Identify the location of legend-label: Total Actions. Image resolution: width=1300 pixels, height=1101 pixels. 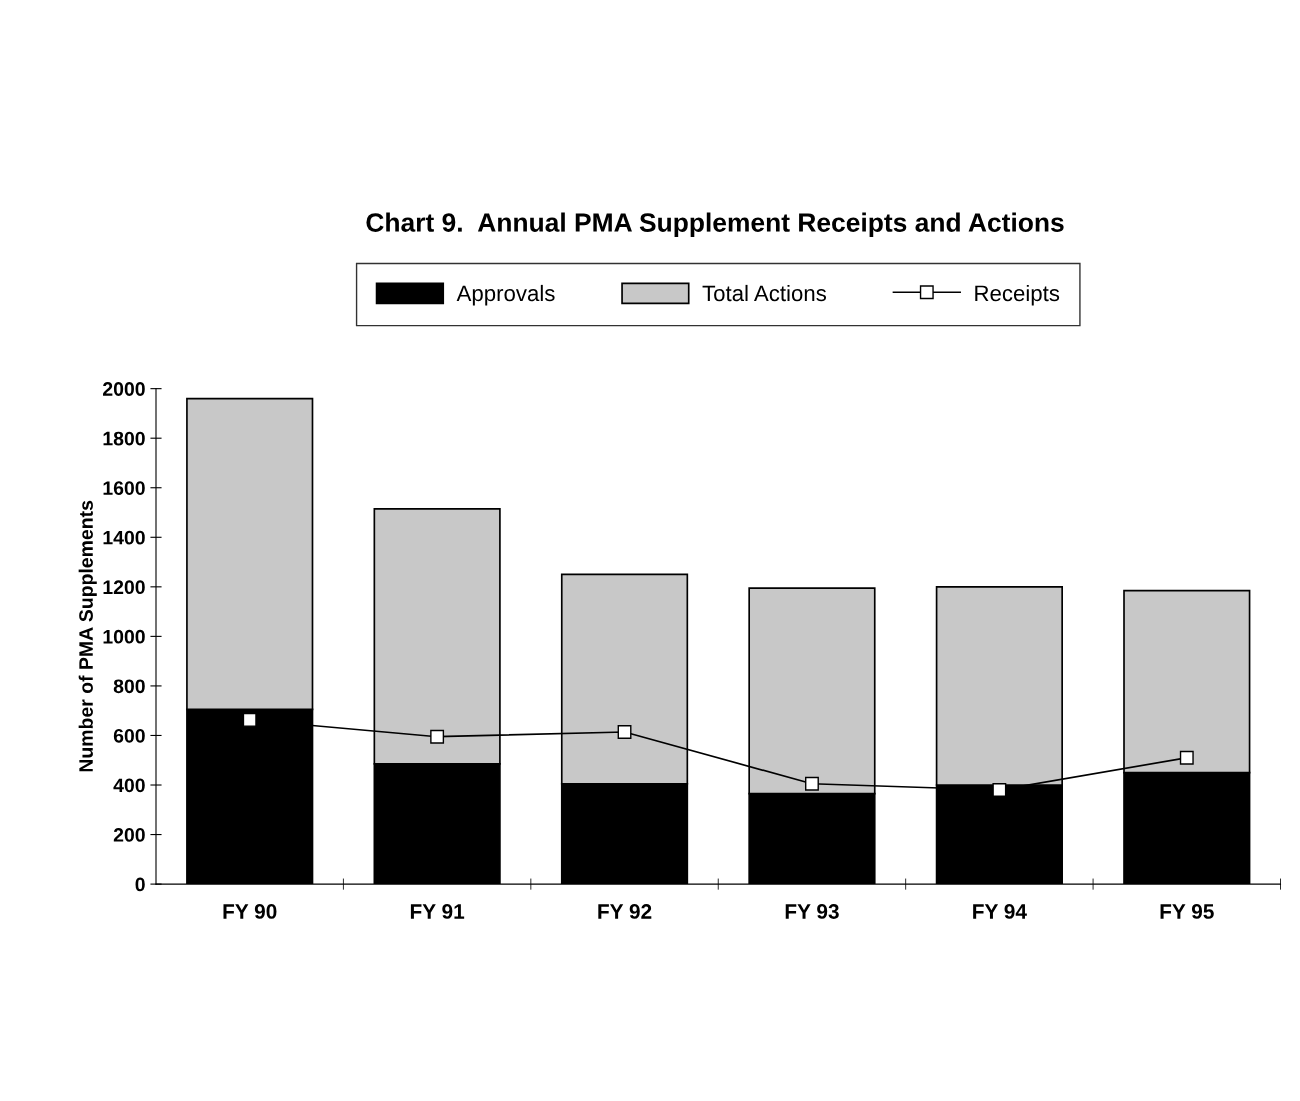
(764, 293).